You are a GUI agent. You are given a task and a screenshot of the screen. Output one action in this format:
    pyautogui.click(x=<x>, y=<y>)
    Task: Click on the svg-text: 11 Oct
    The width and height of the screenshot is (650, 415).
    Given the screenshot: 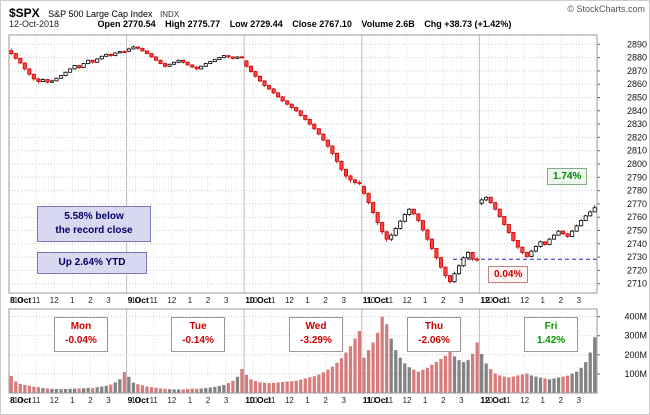 What is the action you would take?
    pyautogui.click(x=376, y=400)
    